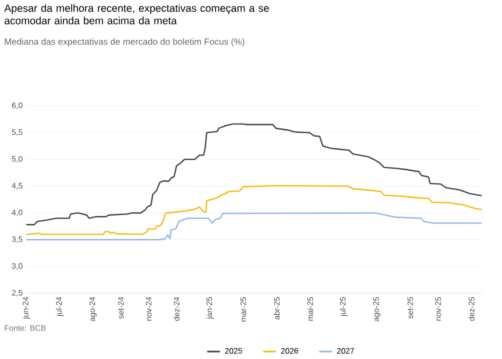 The image size is (502, 359). What do you see at coordinates (136, 14) in the screenshot?
I see `chart-title: Apesar da melhora recente, expectativas começam a se acomodar ainda bem acima da meta` at bounding box center [136, 14].